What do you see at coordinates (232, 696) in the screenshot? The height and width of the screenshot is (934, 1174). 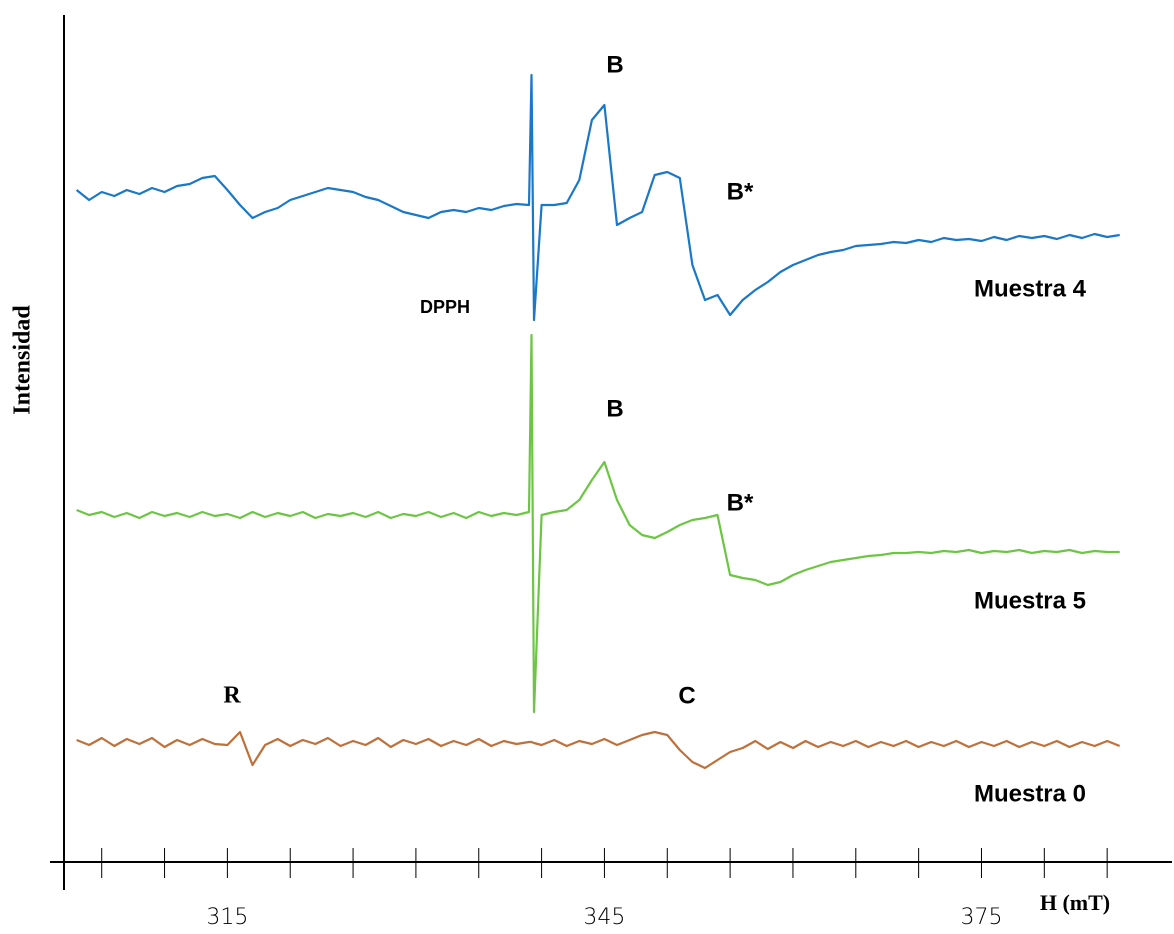 I see `annotation: R` at bounding box center [232, 696].